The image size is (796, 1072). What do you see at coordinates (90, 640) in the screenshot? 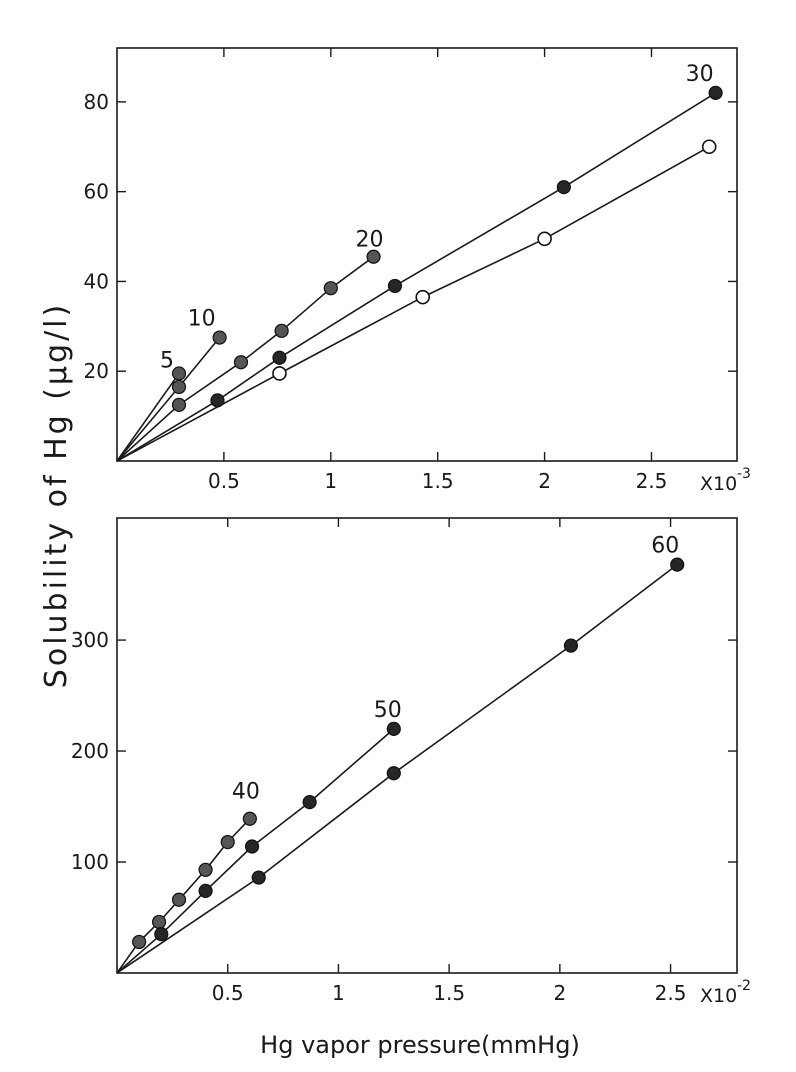
I see `bottom-y-tick-label: 300` at bounding box center [90, 640].